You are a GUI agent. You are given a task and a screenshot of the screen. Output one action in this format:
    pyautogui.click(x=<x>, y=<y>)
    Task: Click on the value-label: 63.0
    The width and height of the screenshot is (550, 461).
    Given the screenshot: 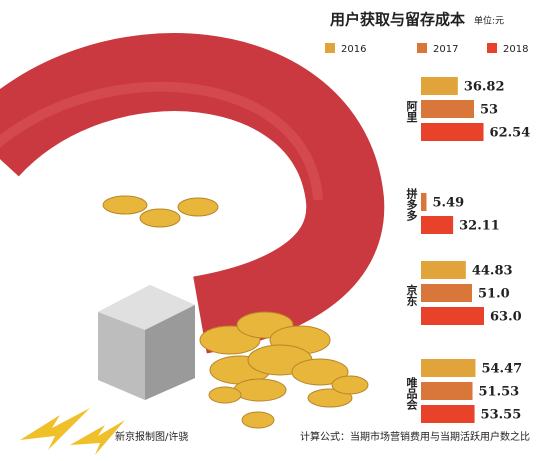 What is the action you would take?
    pyautogui.click(x=506, y=317)
    